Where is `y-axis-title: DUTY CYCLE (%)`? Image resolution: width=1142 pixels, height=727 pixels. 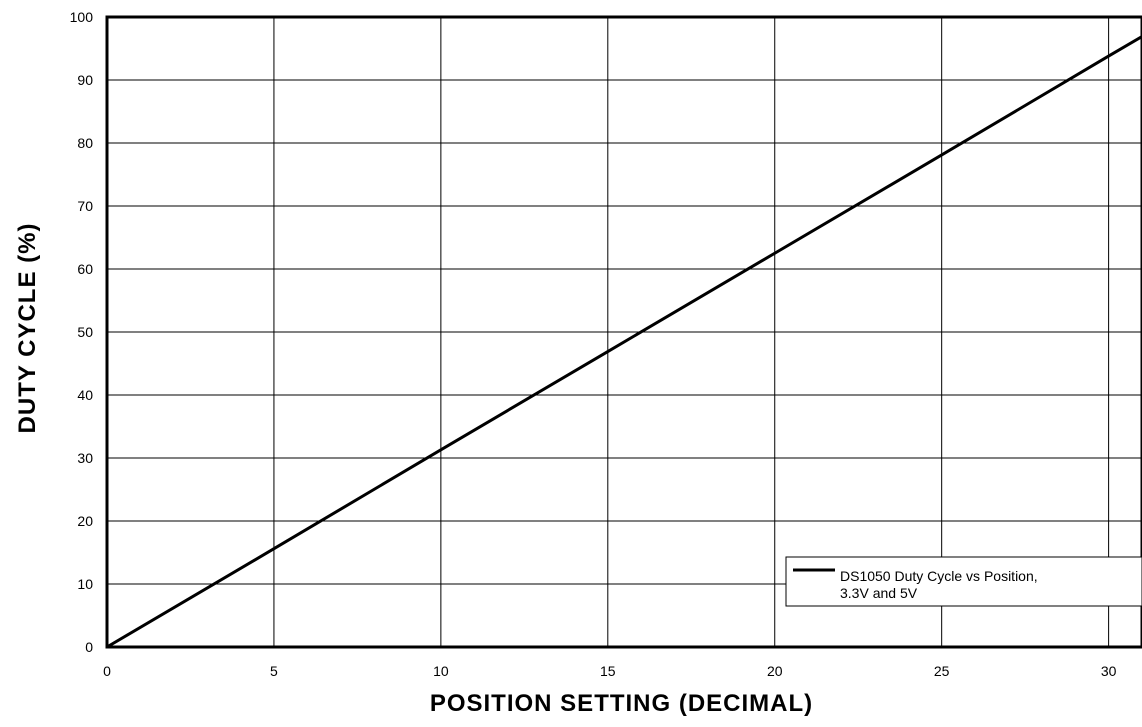
y-axis-title: DUTY CYCLE (%) is located at coordinates (27, 328).